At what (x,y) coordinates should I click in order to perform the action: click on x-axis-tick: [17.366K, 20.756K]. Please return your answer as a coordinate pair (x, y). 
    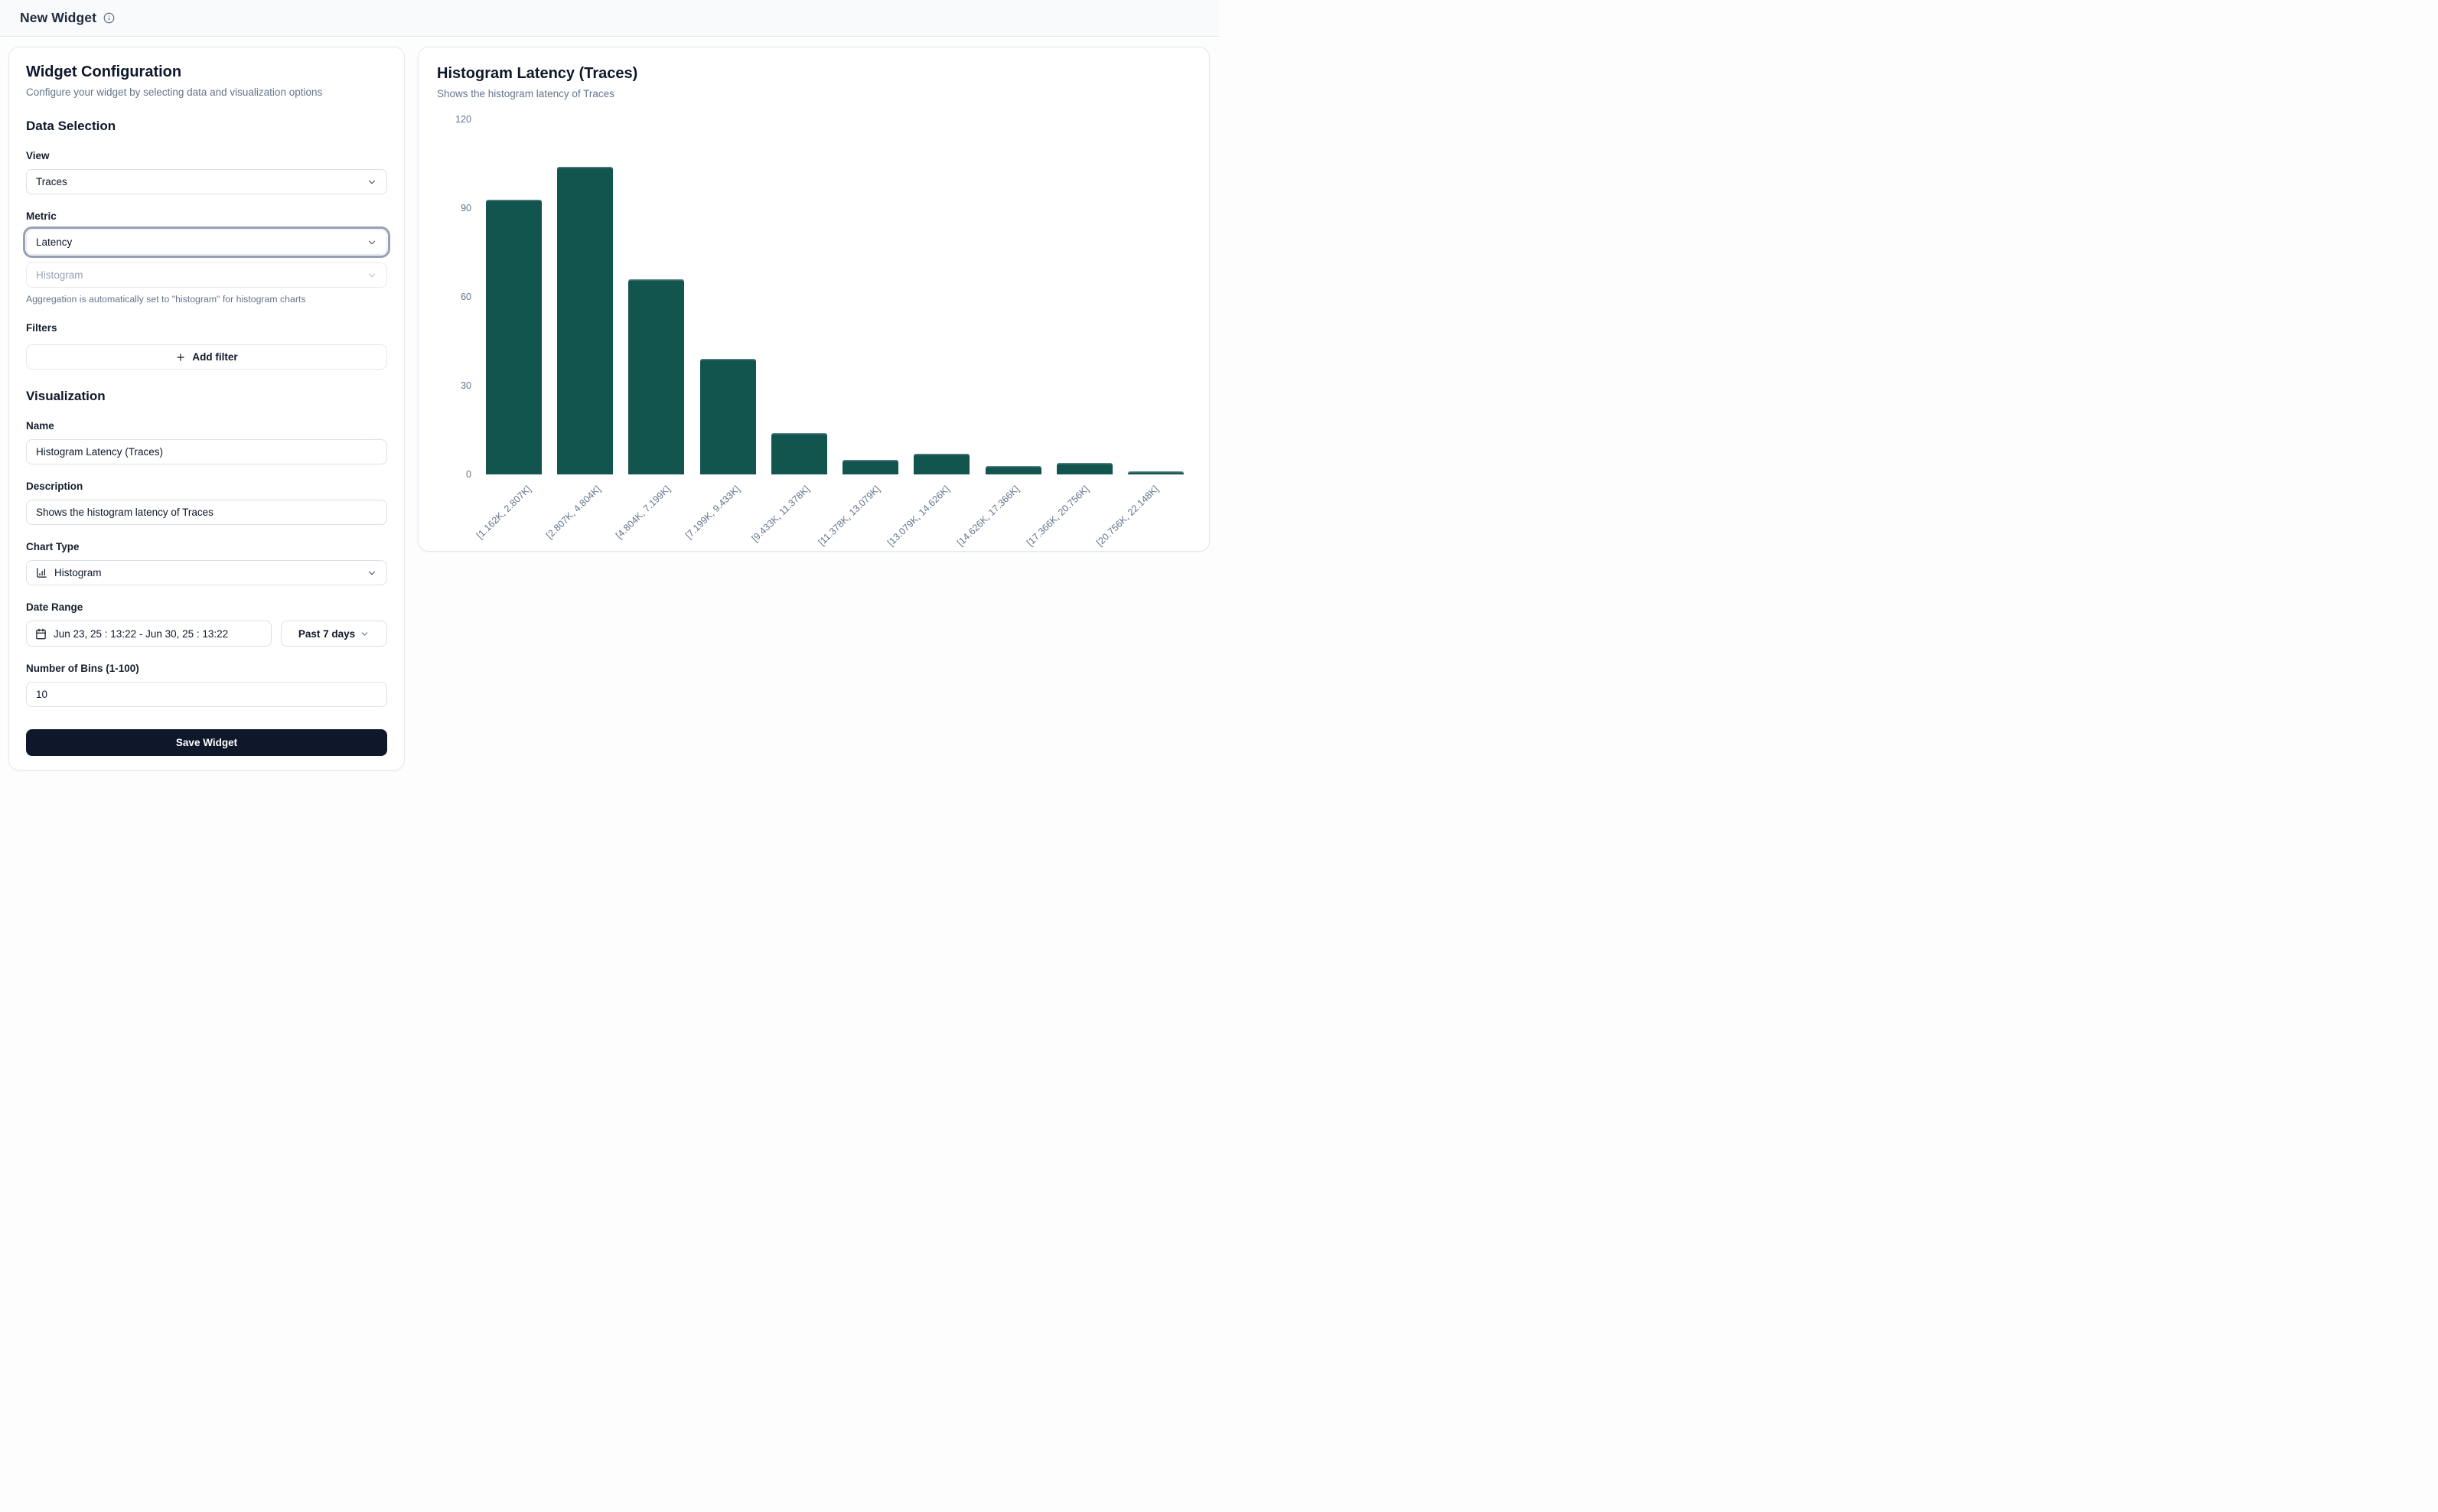
    Looking at the image, I should click on (1058, 517).